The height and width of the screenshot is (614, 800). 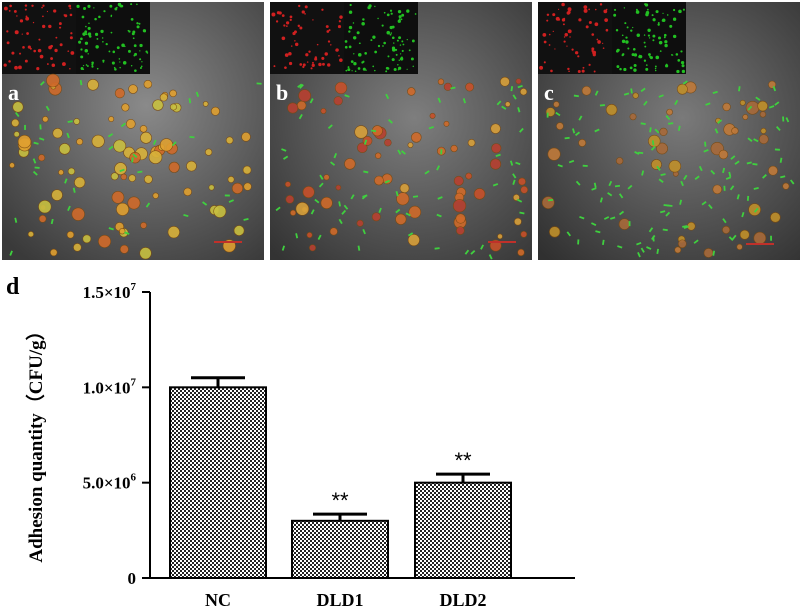 What do you see at coordinates (282, 92) in the screenshot?
I see `panel-label-b: b` at bounding box center [282, 92].